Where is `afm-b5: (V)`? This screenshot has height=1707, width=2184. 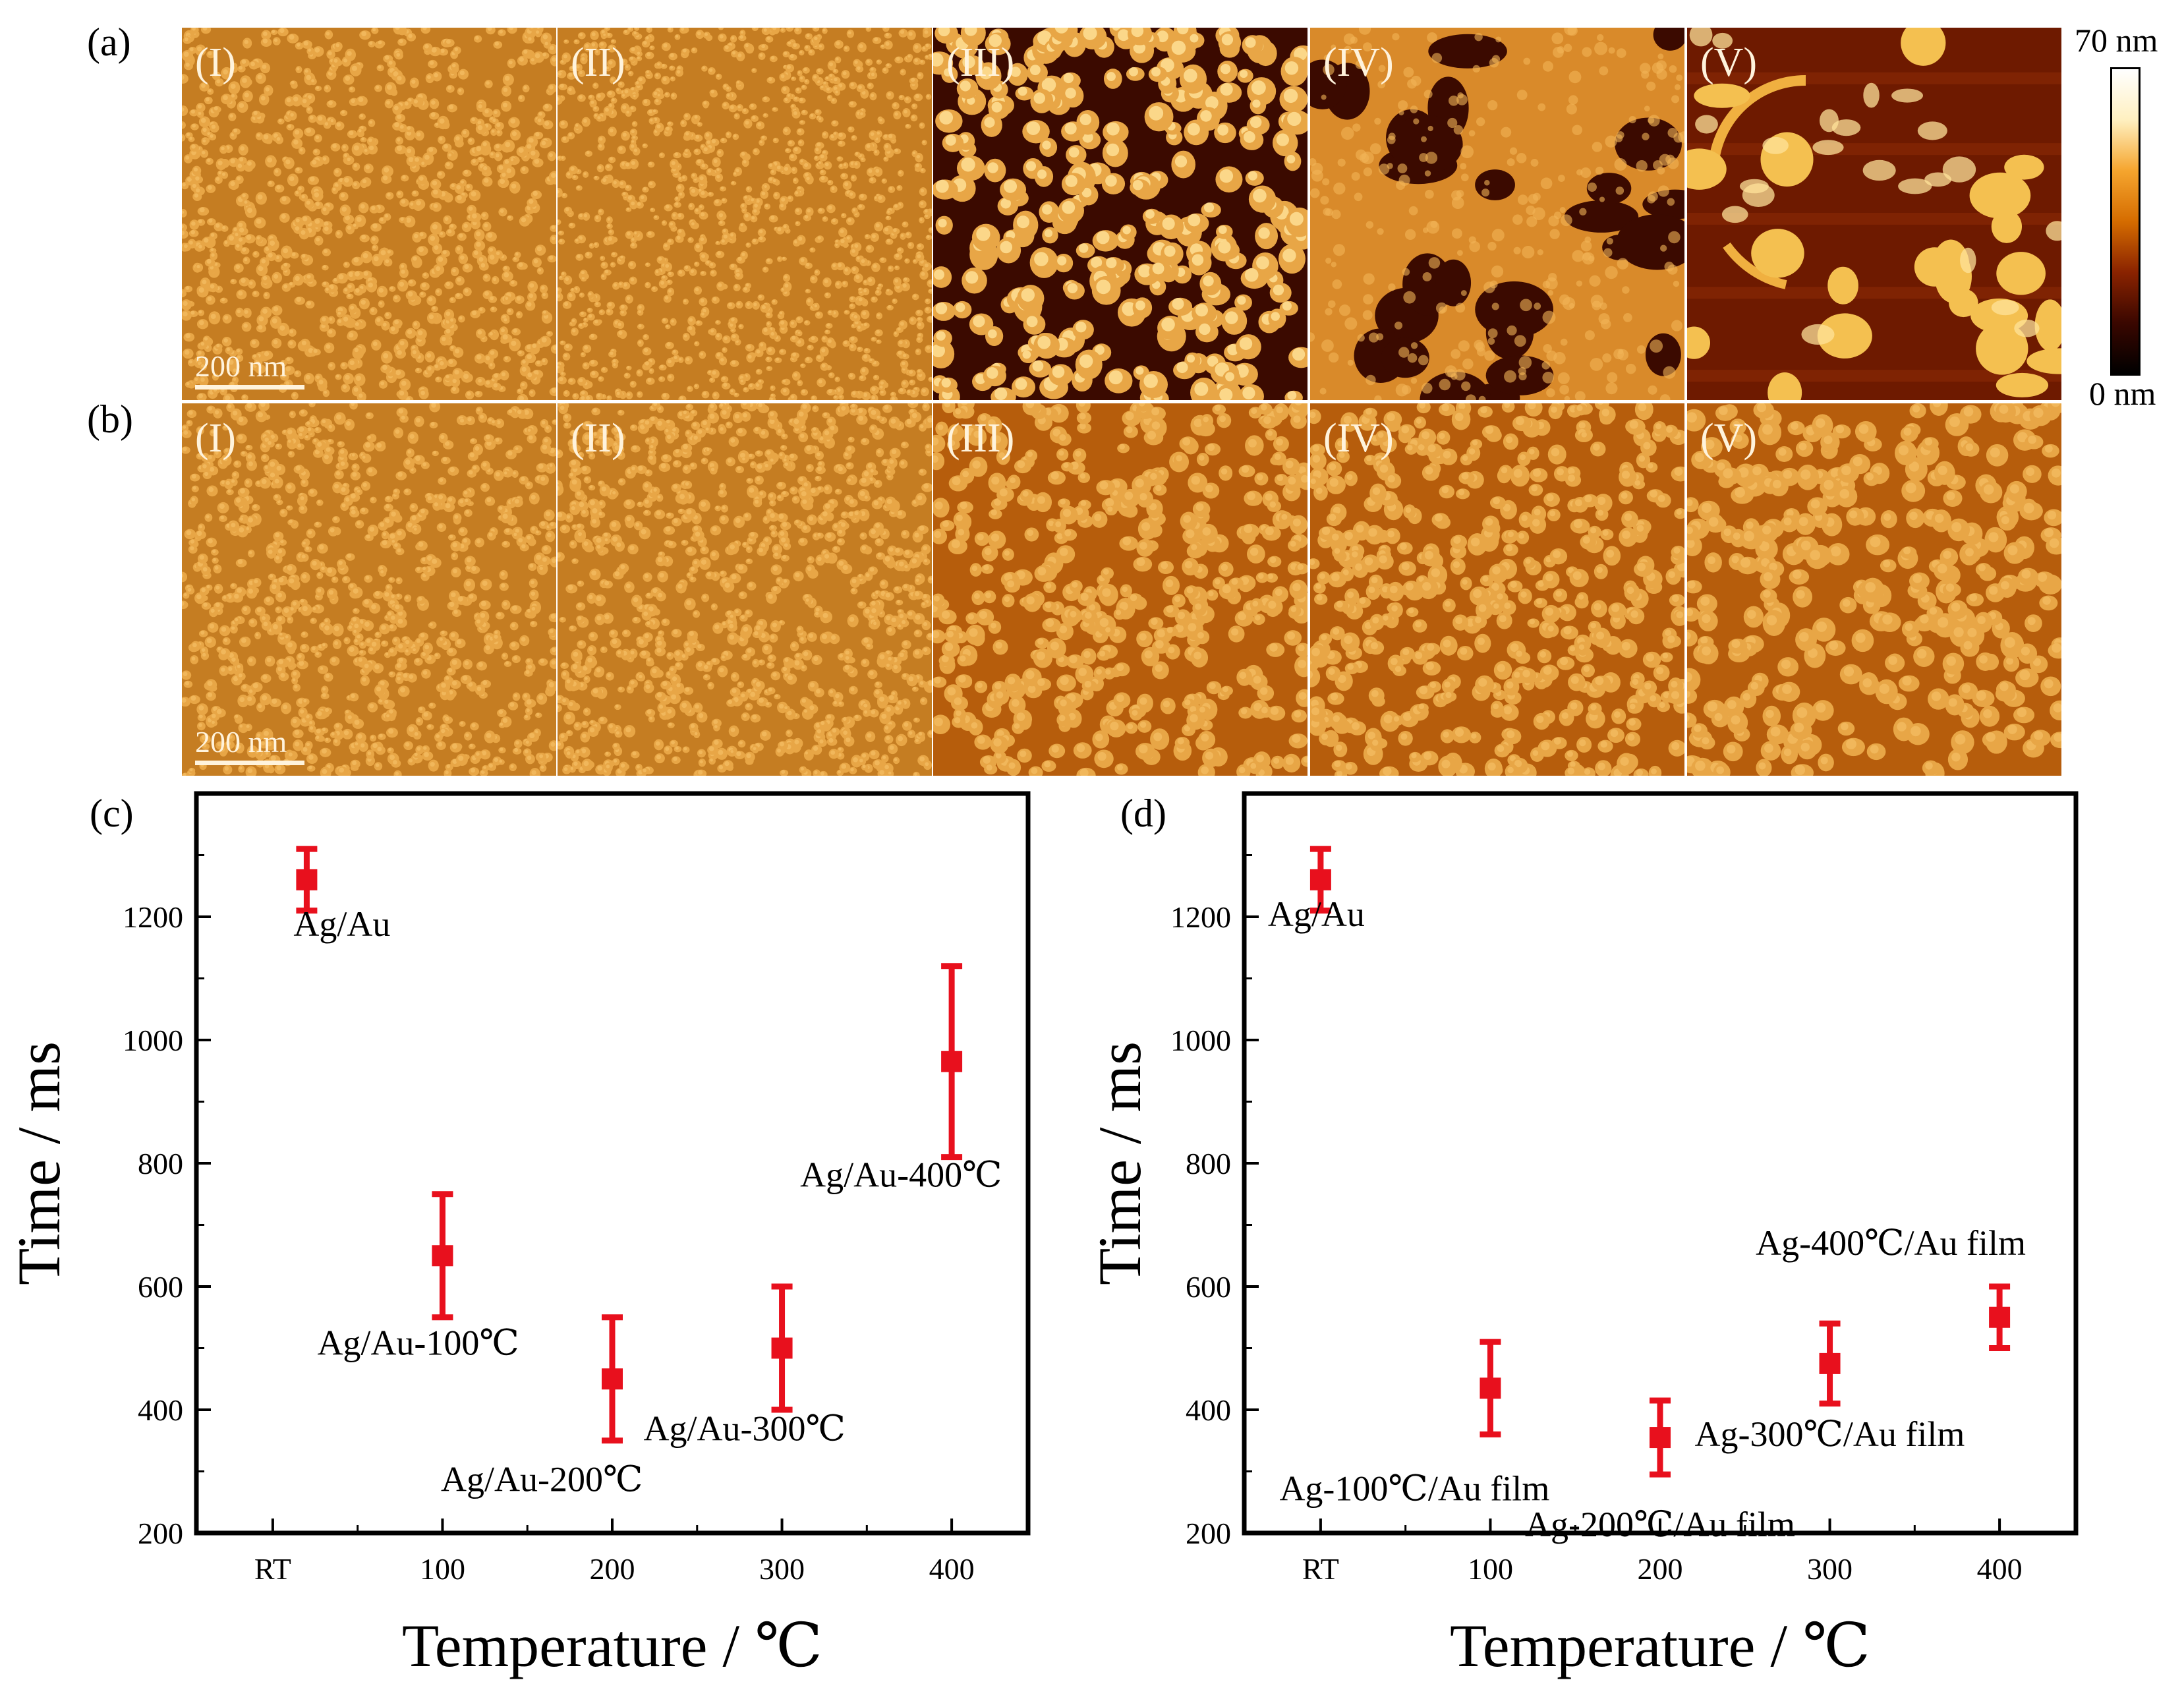
afm-b5: (V) is located at coordinates (1874, 589).